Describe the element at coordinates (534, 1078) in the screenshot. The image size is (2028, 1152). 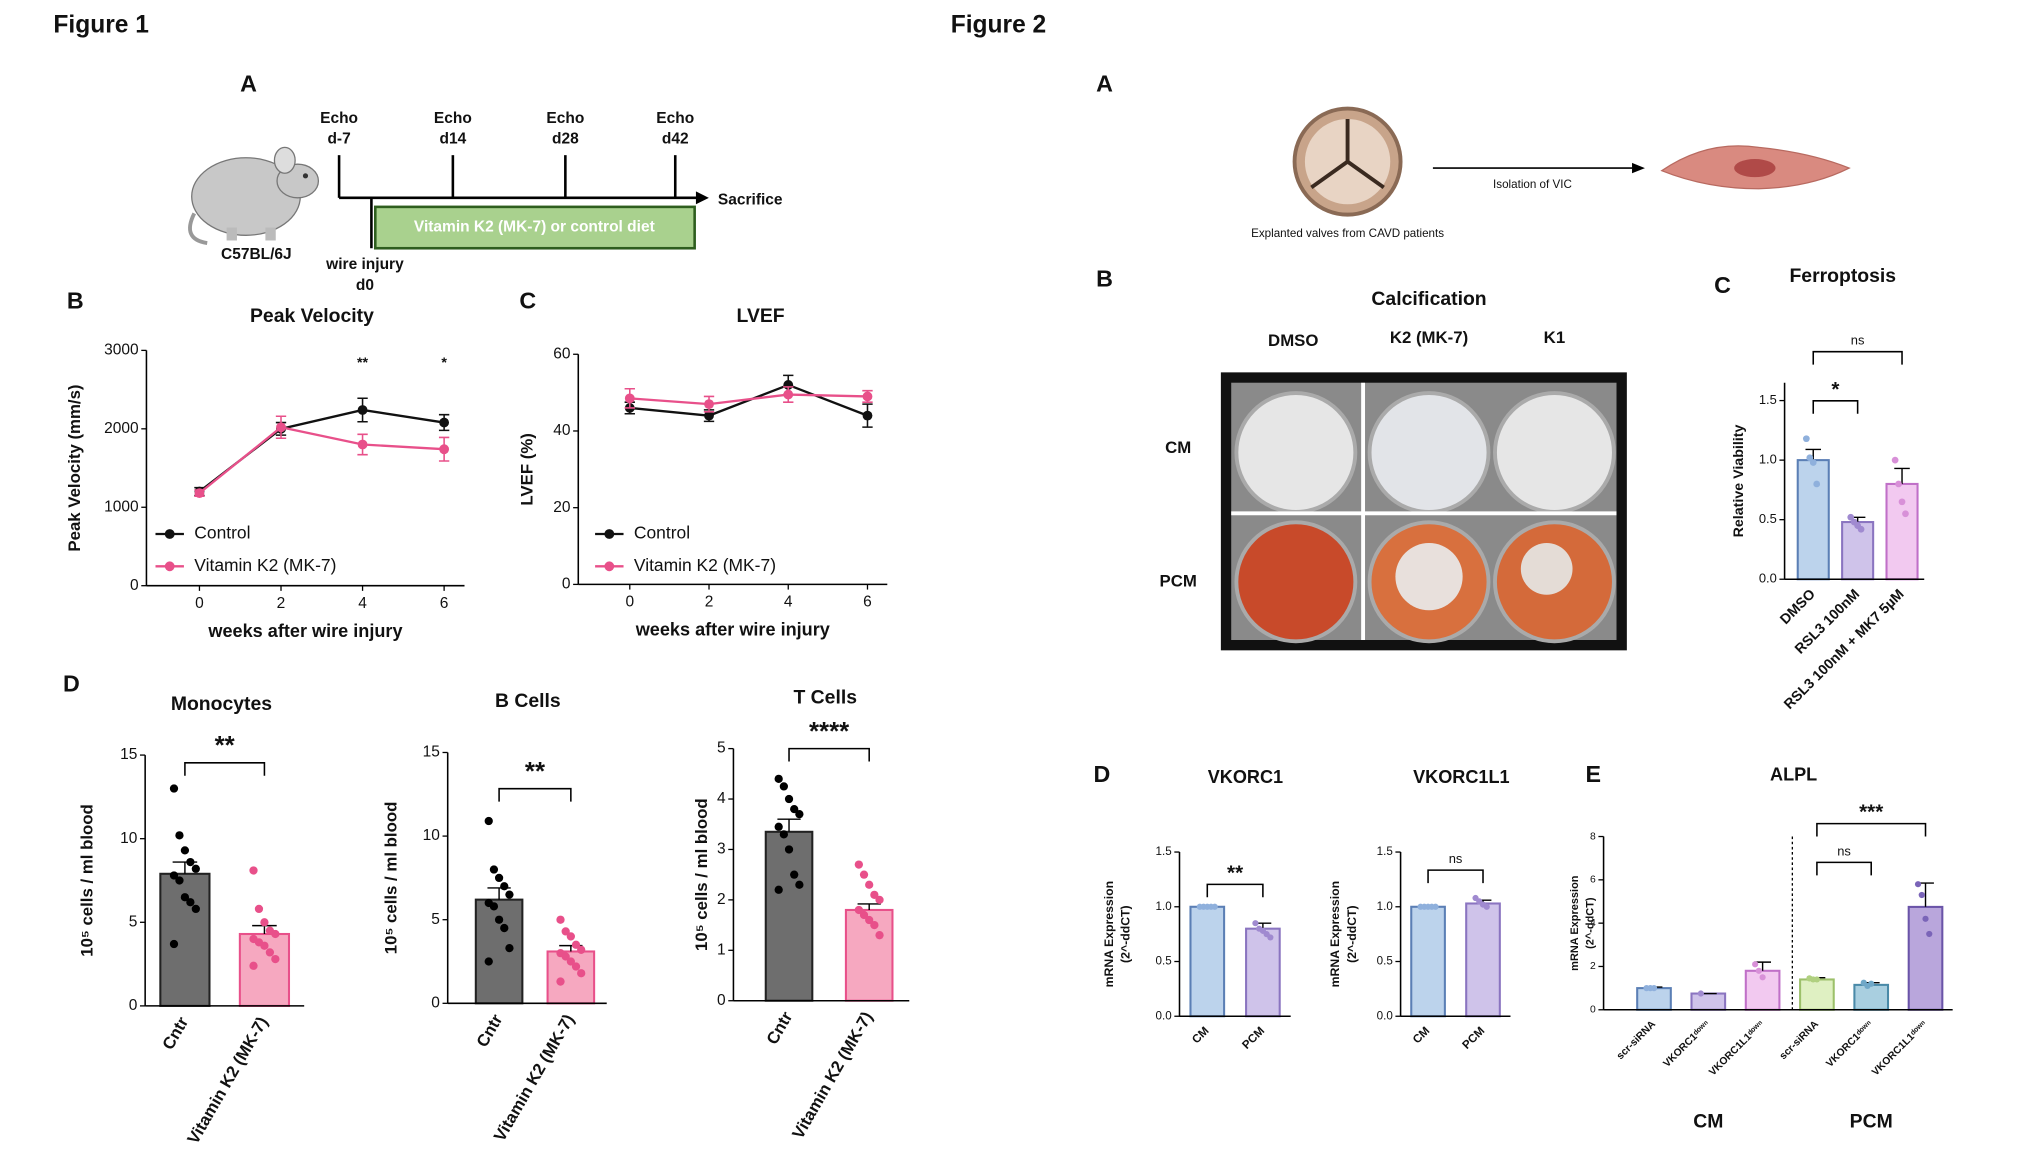
I see `x-tick-label: Vitamin K2 (MK-7)` at that location.